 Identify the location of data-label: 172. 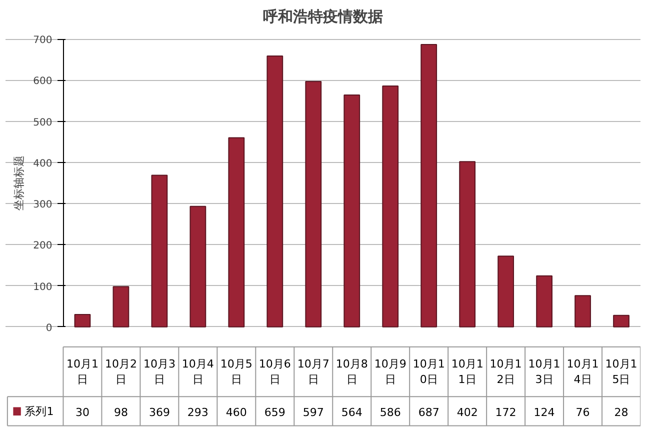
(505, 412).